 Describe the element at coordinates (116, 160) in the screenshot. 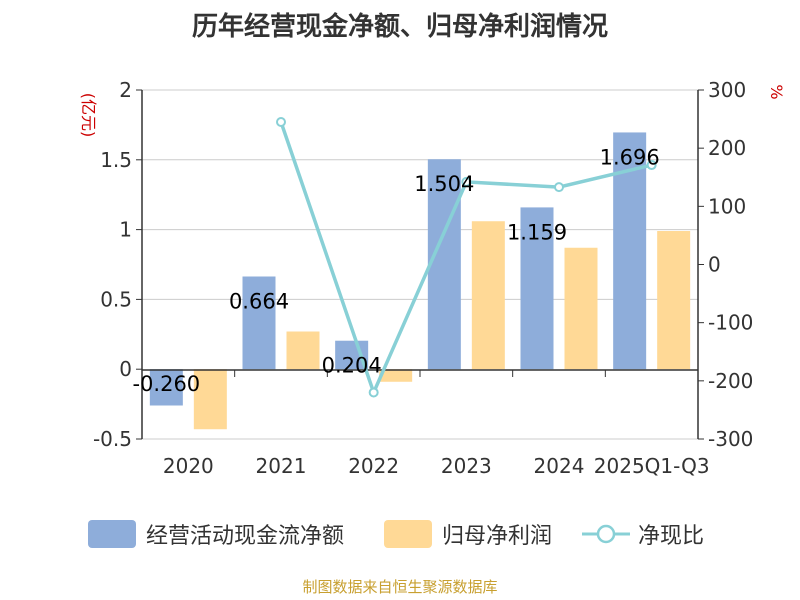

I see `left-tick-label: 1.5` at that location.